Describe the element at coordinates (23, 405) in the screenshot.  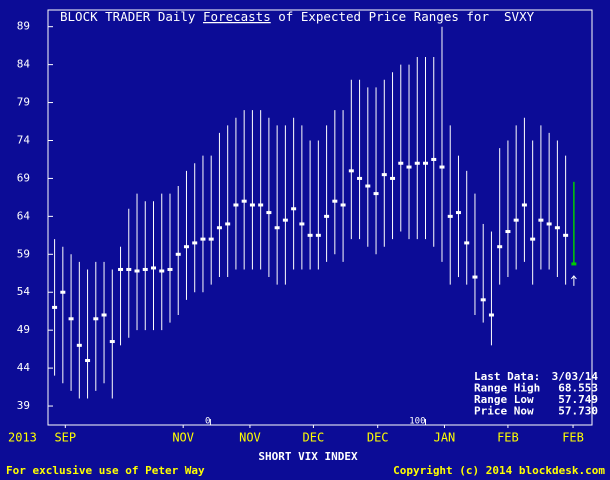
I see `y-tick-label: 39` at that location.